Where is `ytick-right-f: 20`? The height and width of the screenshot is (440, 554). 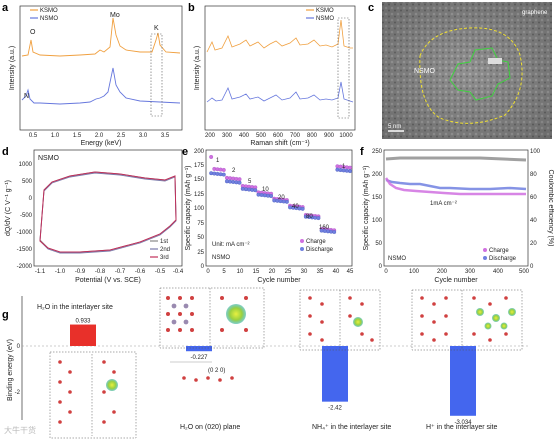 ytick-right-f: 20 is located at coordinates (533, 244).